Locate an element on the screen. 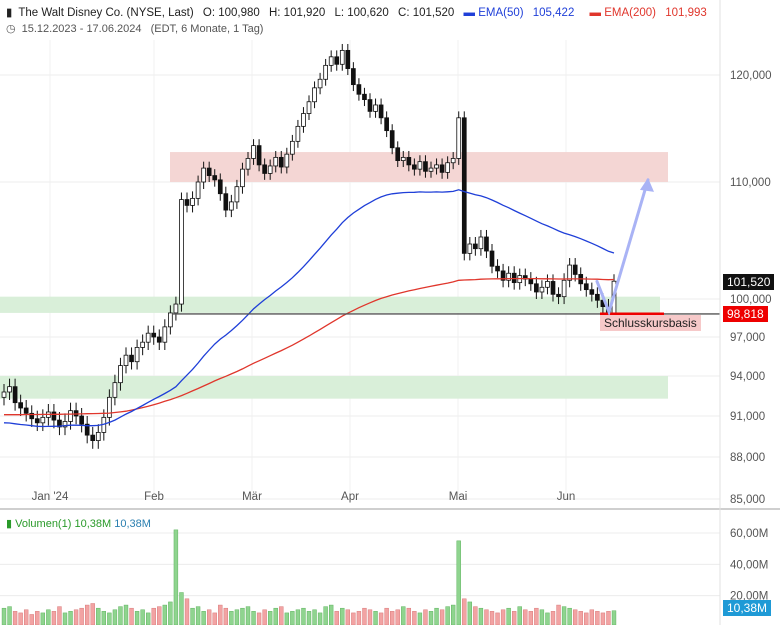 Image resolution: width=780 pixels, height=625 pixels. x-tick-label: Feb is located at coordinates (154, 497).